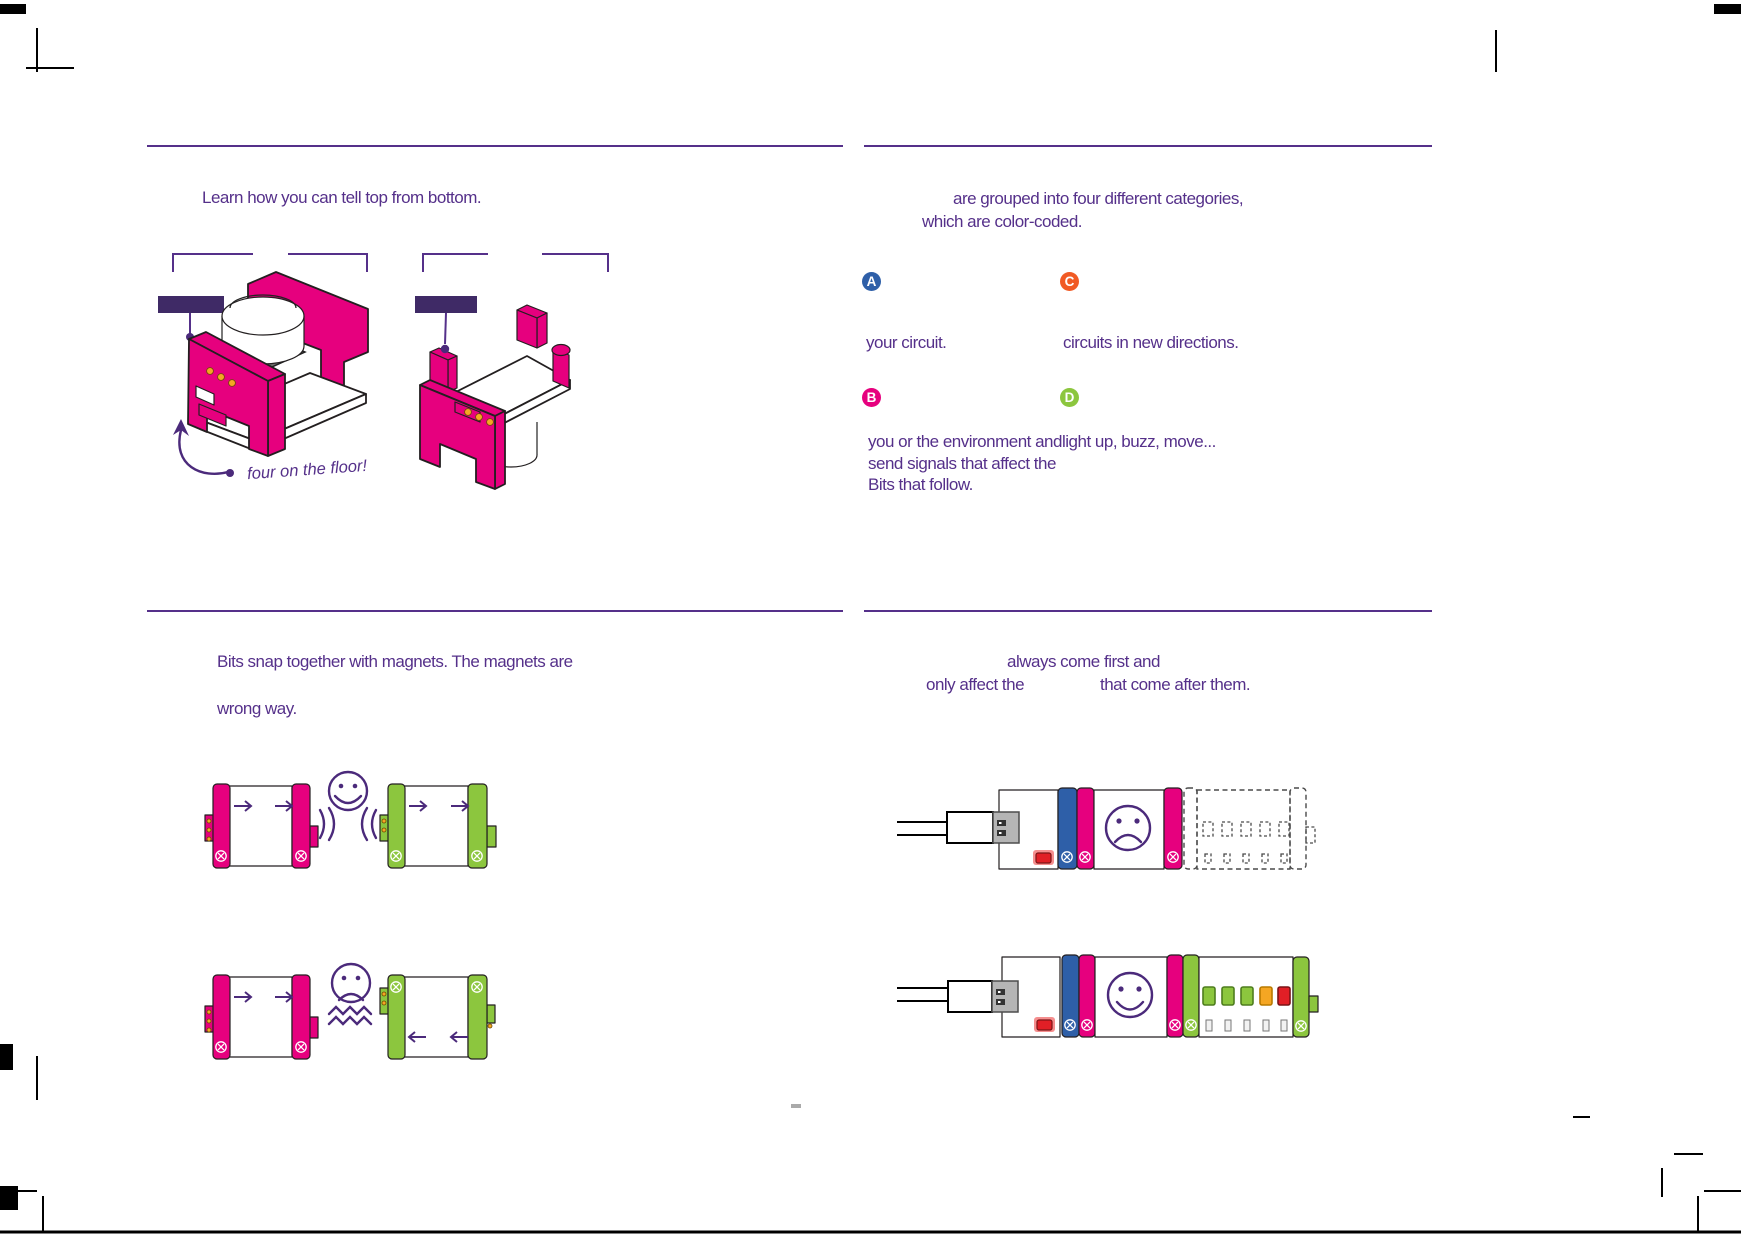 The width and height of the screenshot is (1741, 1234). I want to click on sad-bit, so click(1129, 829).